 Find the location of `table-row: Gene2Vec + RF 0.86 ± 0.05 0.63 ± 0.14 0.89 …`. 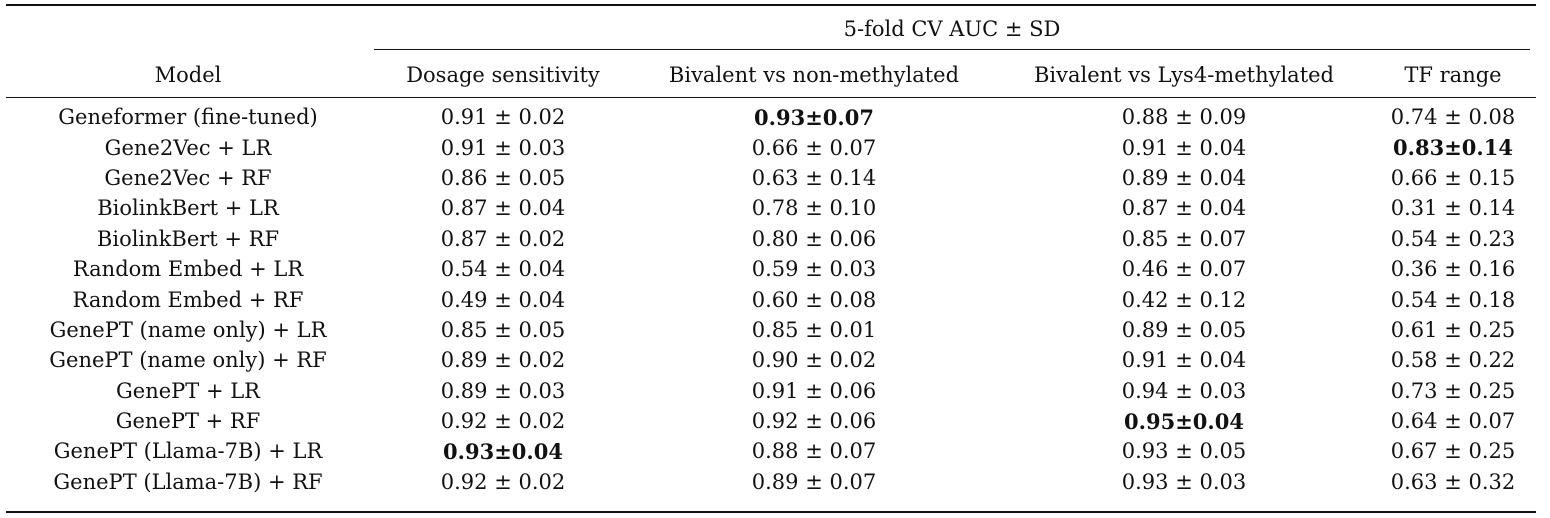

table-row: Gene2Vec + RF 0.86 ± 0.05 0.63 ± 0.14 0.89 … is located at coordinates (768, 178).